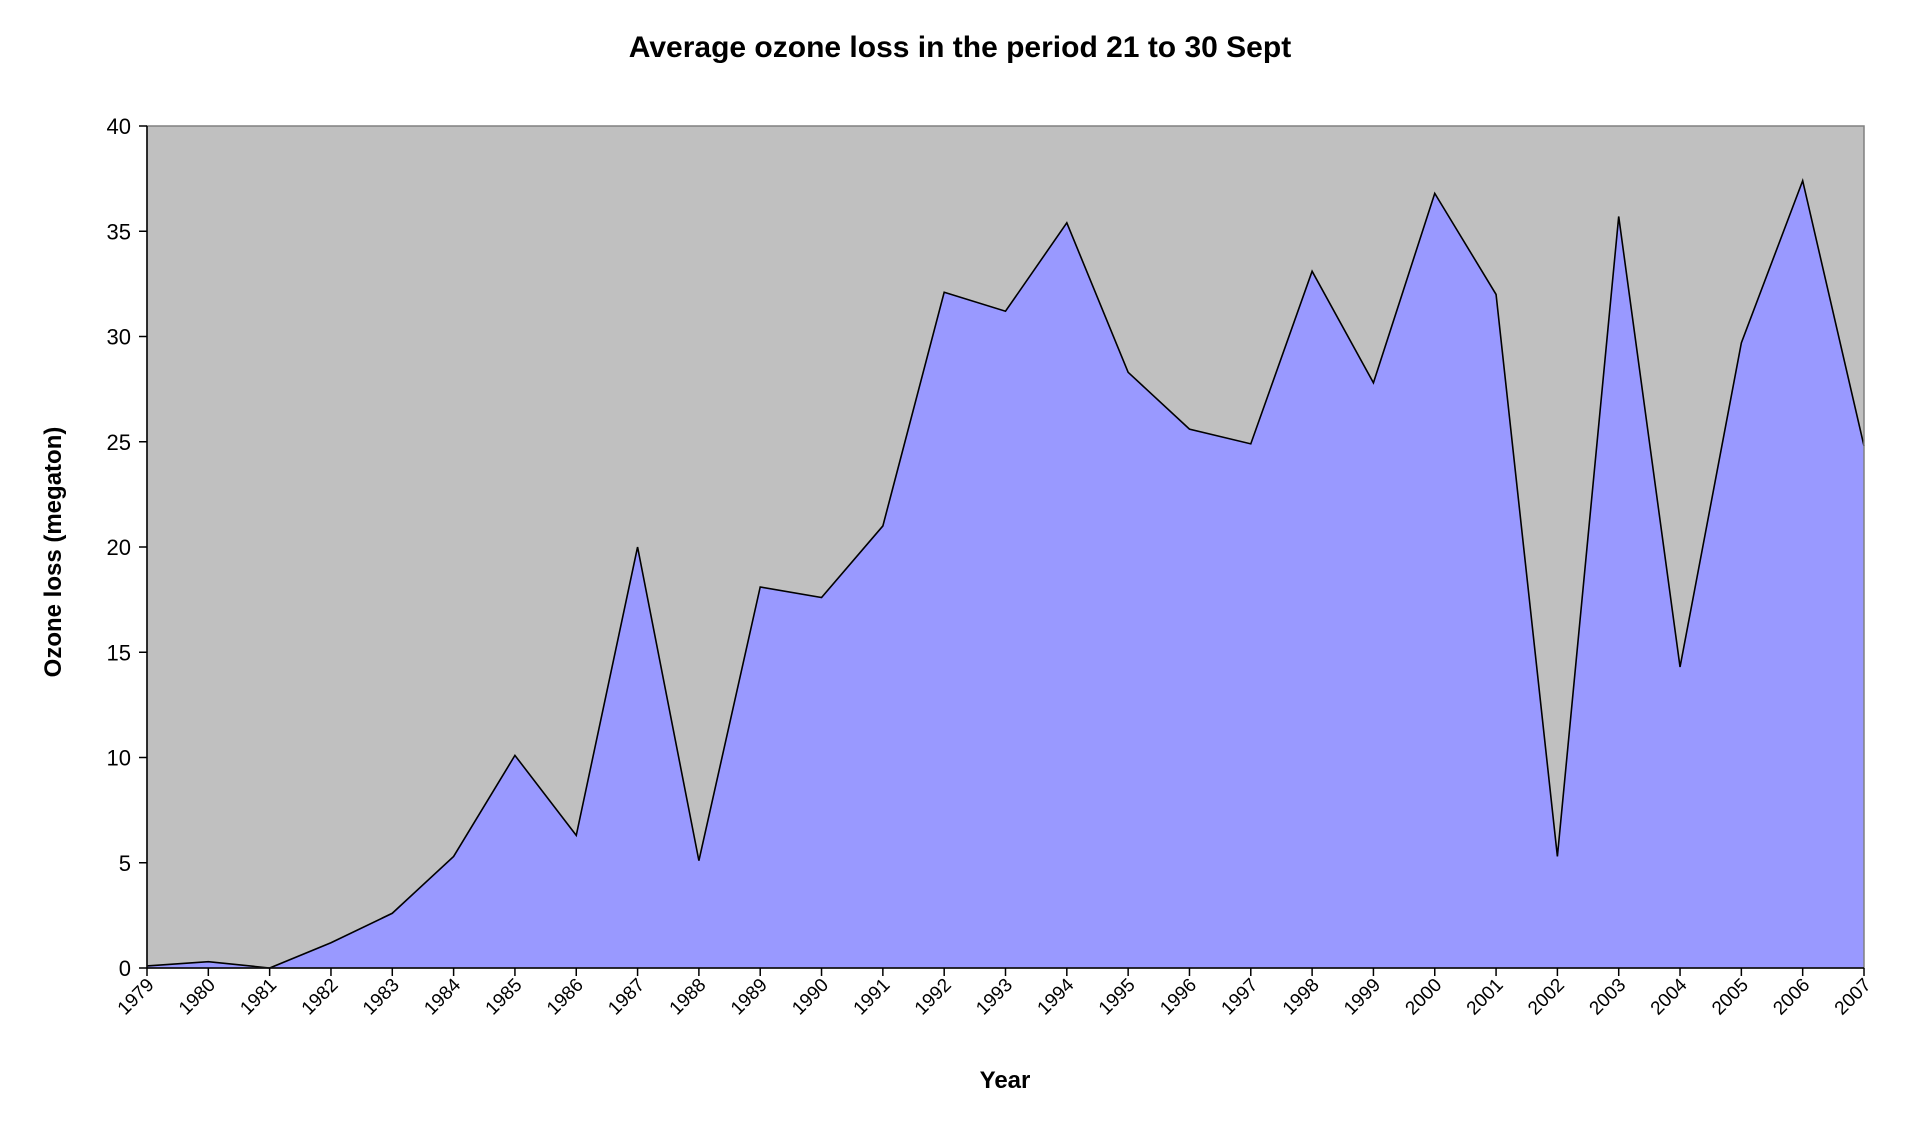 The image size is (1920, 1141). What do you see at coordinates (454, 856) in the screenshot?
I see `data-point-1984` at bounding box center [454, 856].